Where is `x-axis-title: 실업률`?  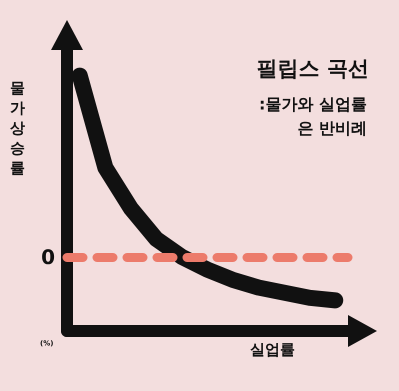
x-axis-title: 실업률 is located at coordinates (272, 349).